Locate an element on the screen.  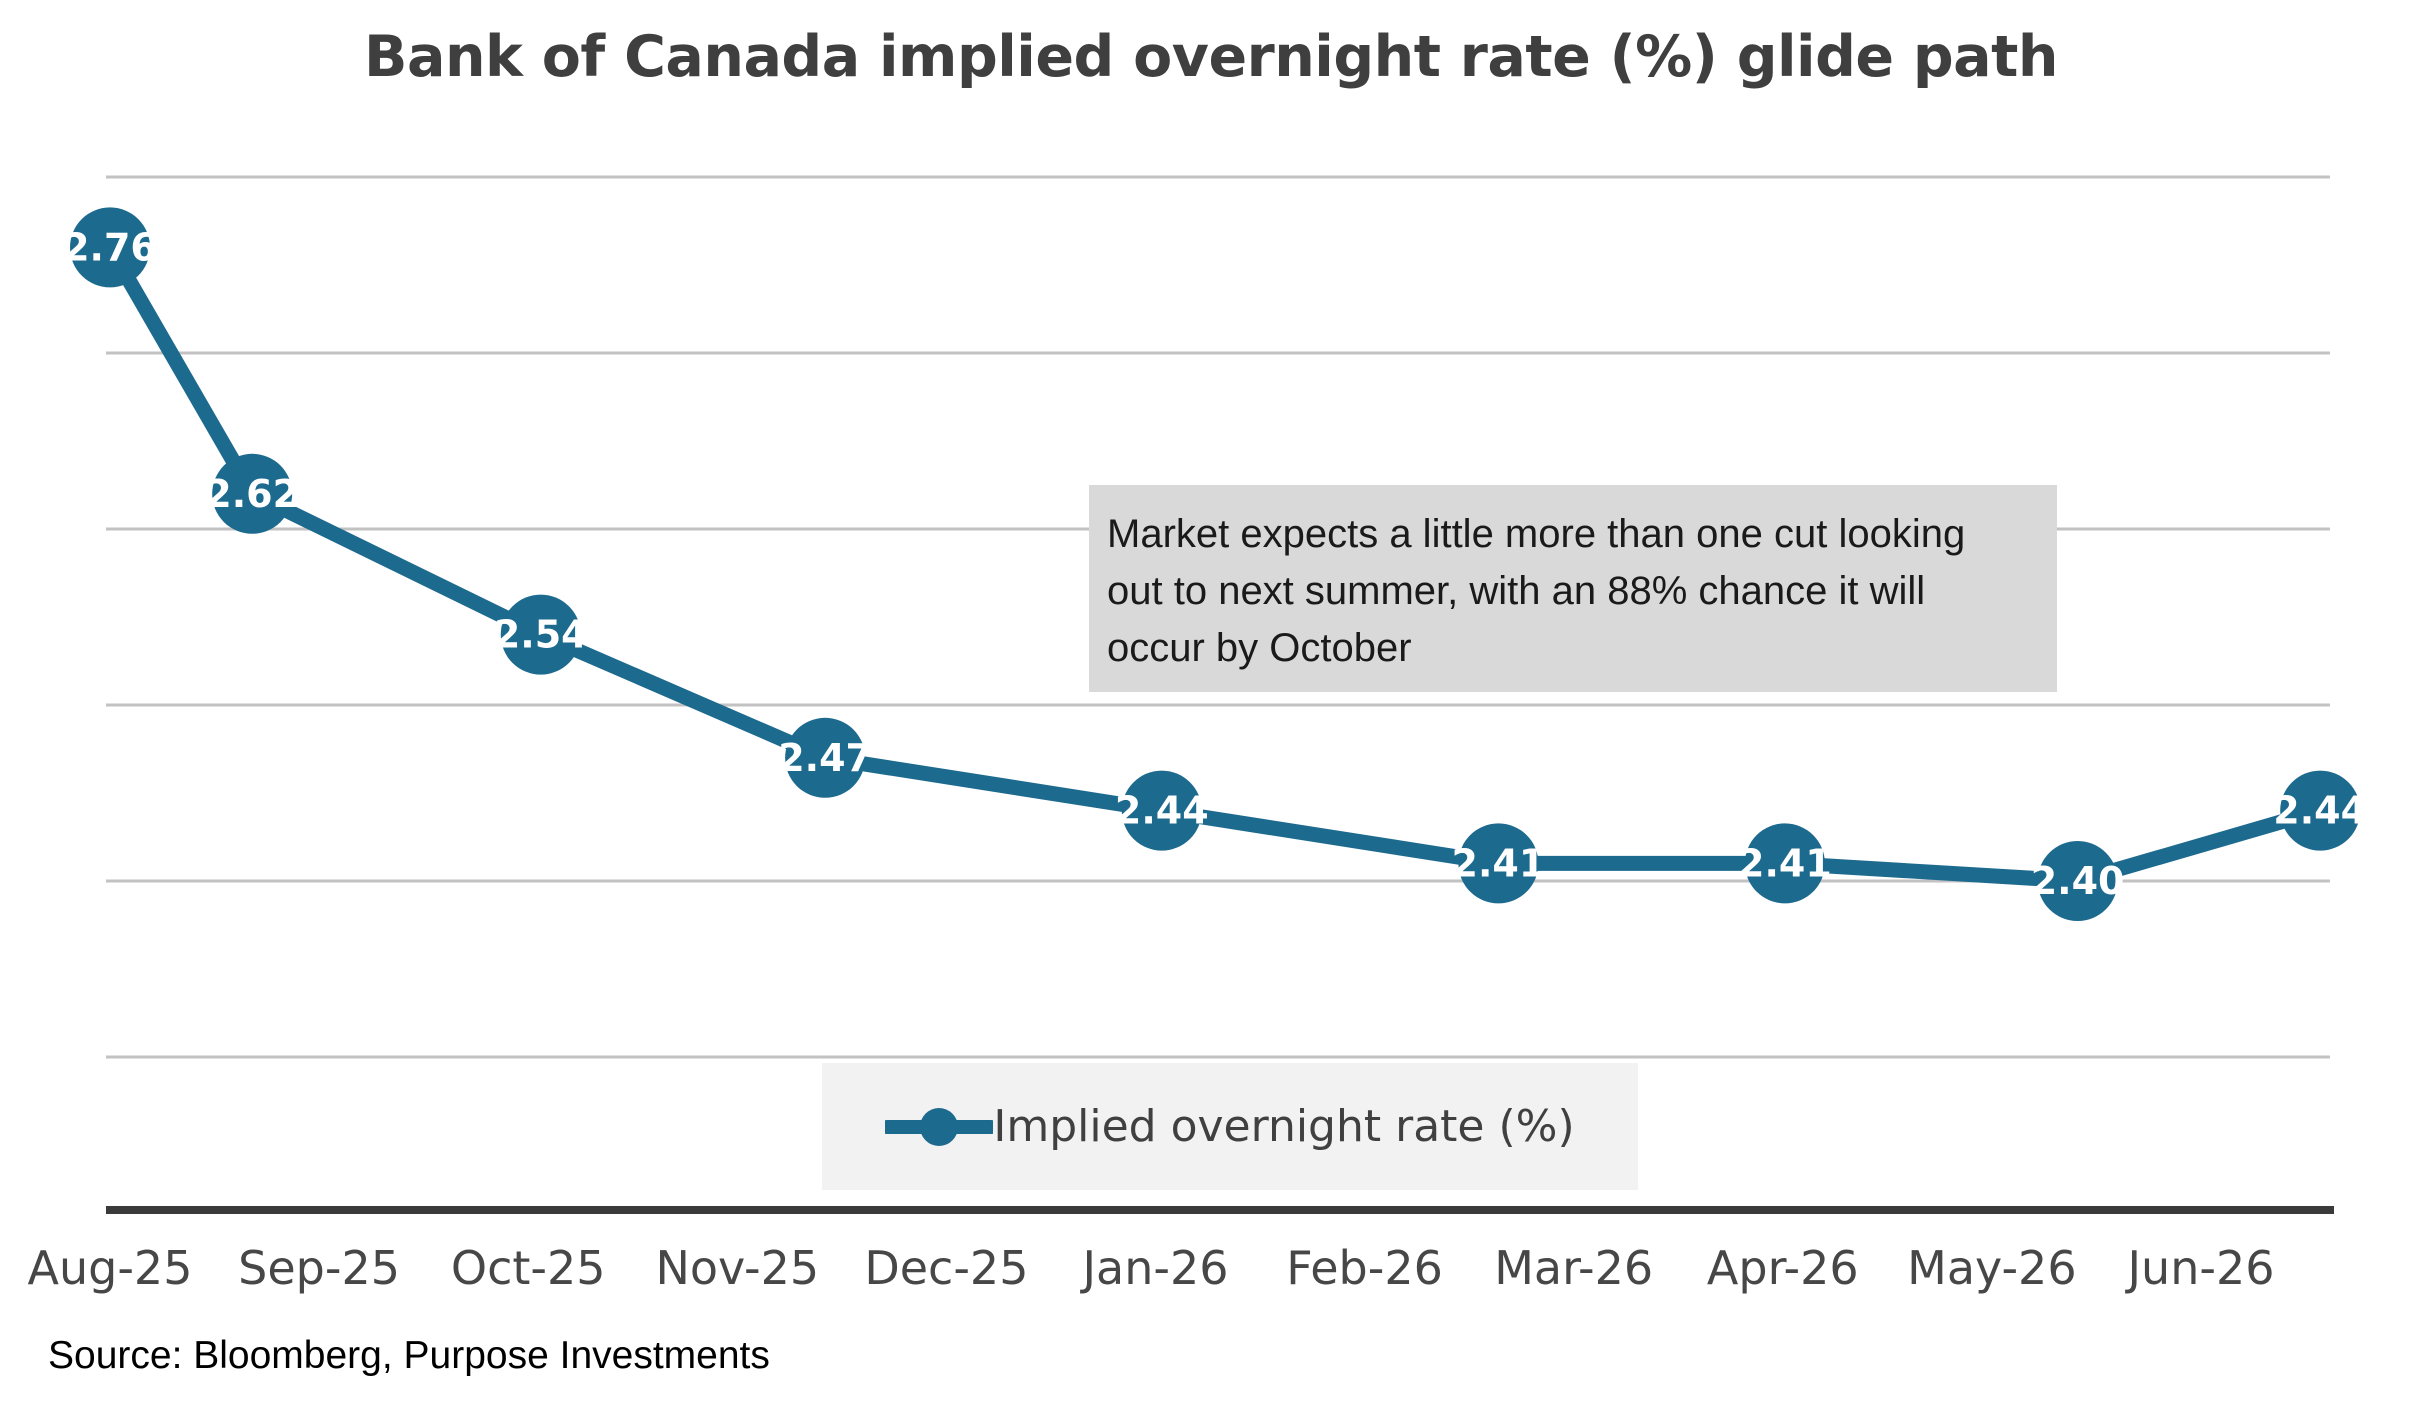
x-axis-label: Nov-25 is located at coordinates (737, 1268).